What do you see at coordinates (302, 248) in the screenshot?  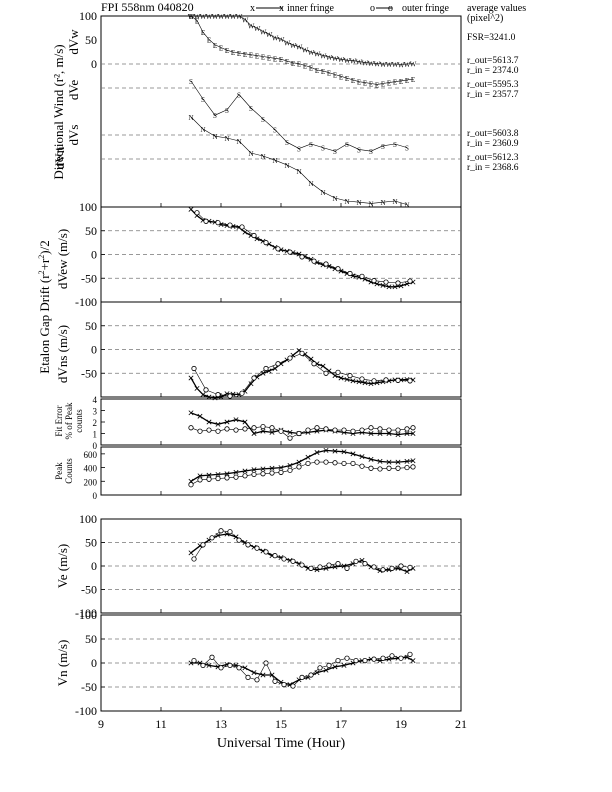 I see `vew-x-line` at bounding box center [302, 248].